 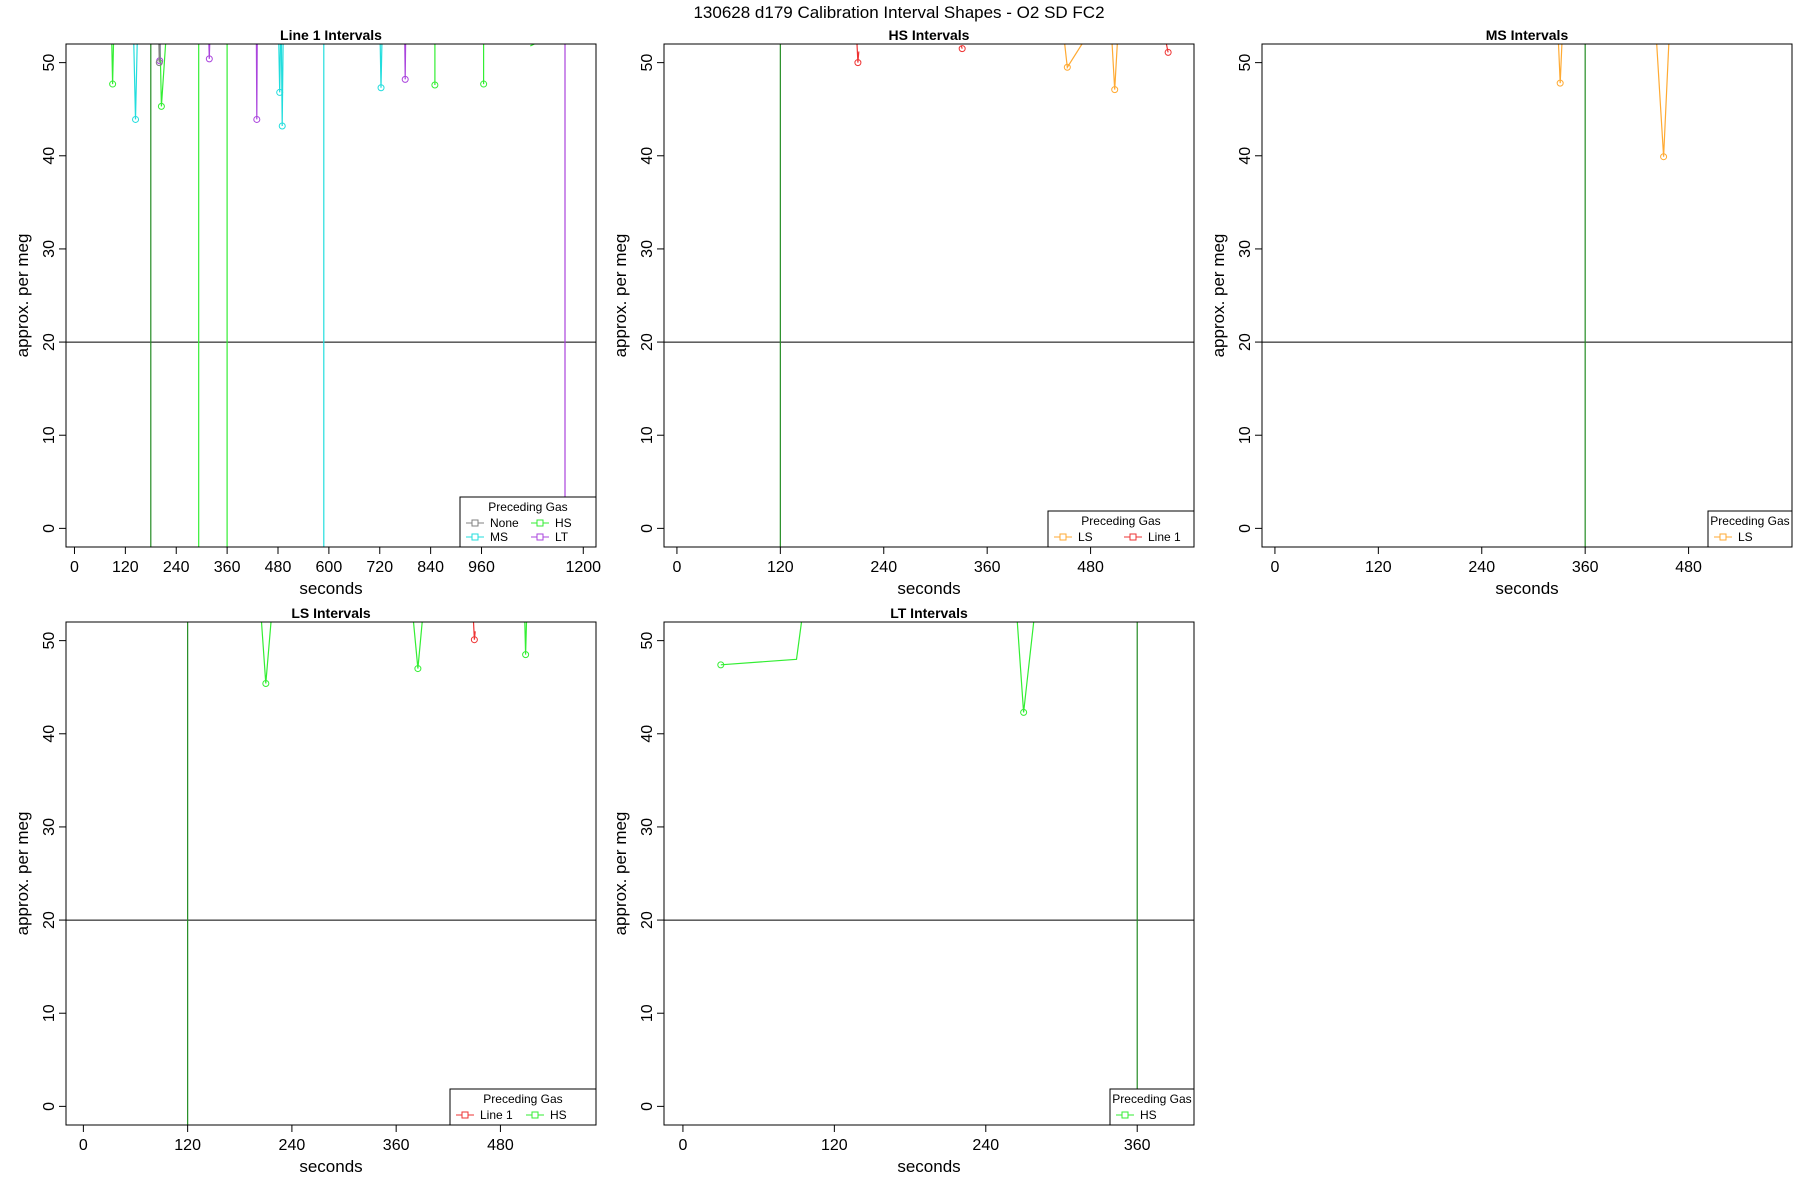 What do you see at coordinates (1527, 35) in the screenshot?
I see `panel-title: MS Intervals` at bounding box center [1527, 35].